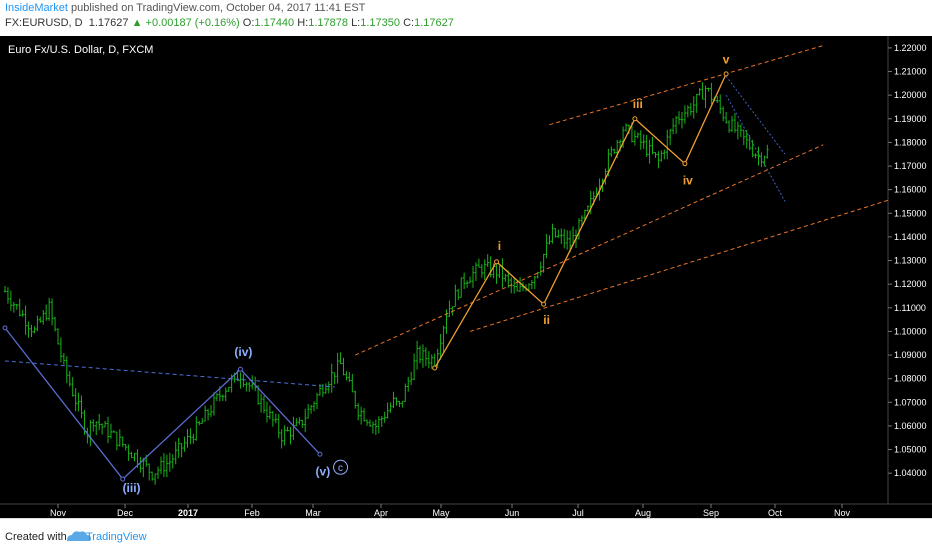 This screenshot has height=551, width=932. What do you see at coordinates (910, 119) in the screenshot?
I see `y-tick-label: 1.19000` at bounding box center [910, 119].